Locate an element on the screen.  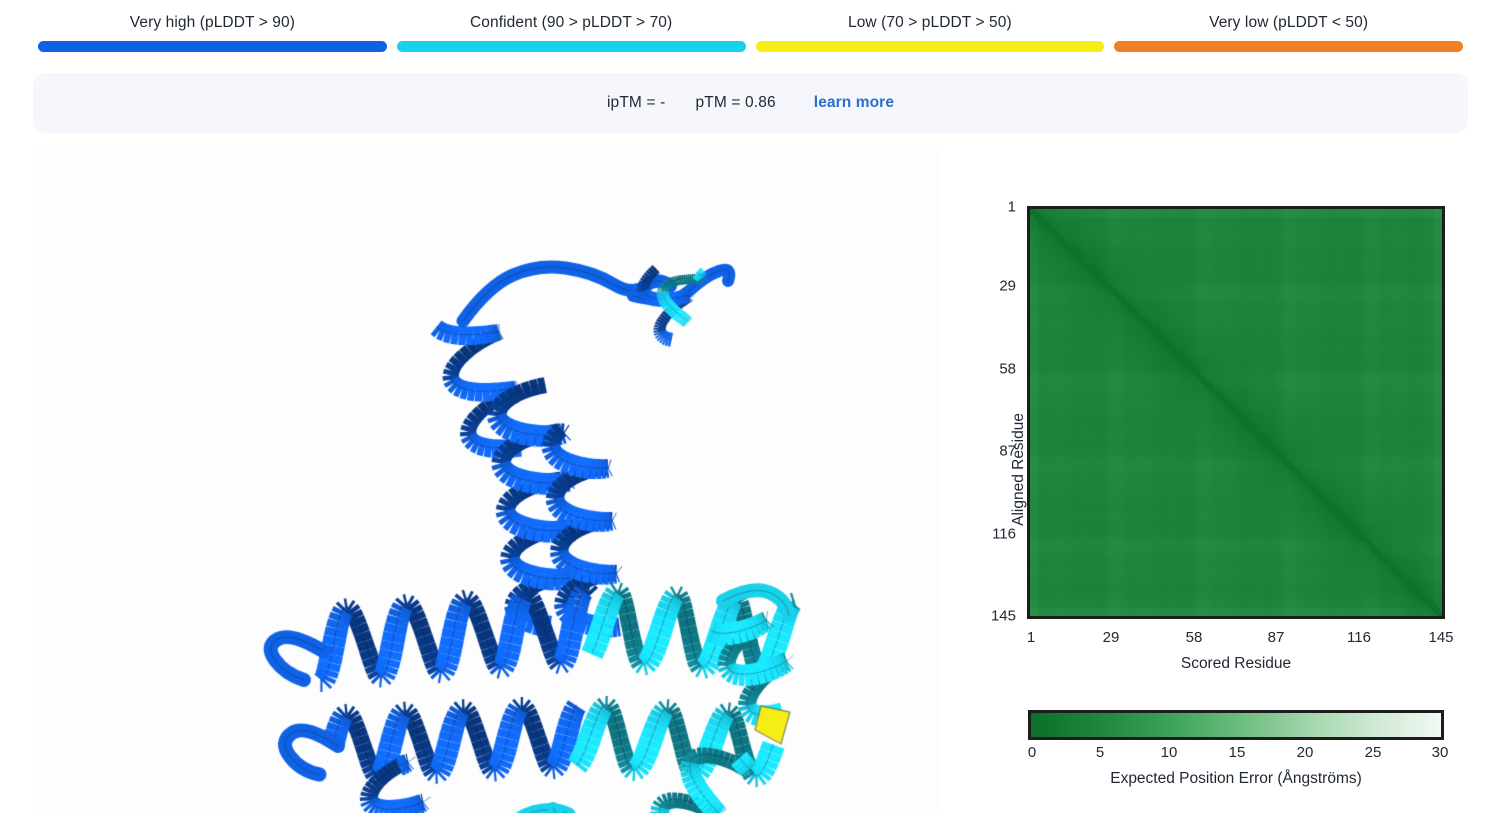
pae-x-tick-1: 29 is located at coordinates (1111, 637).